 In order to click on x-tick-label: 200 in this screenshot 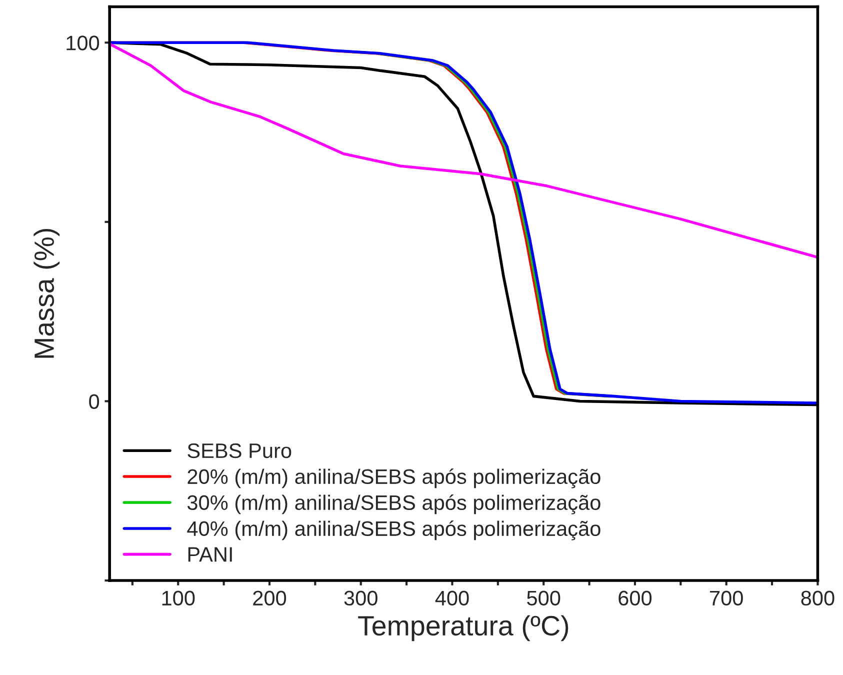, I will do `click(269, 598)`.